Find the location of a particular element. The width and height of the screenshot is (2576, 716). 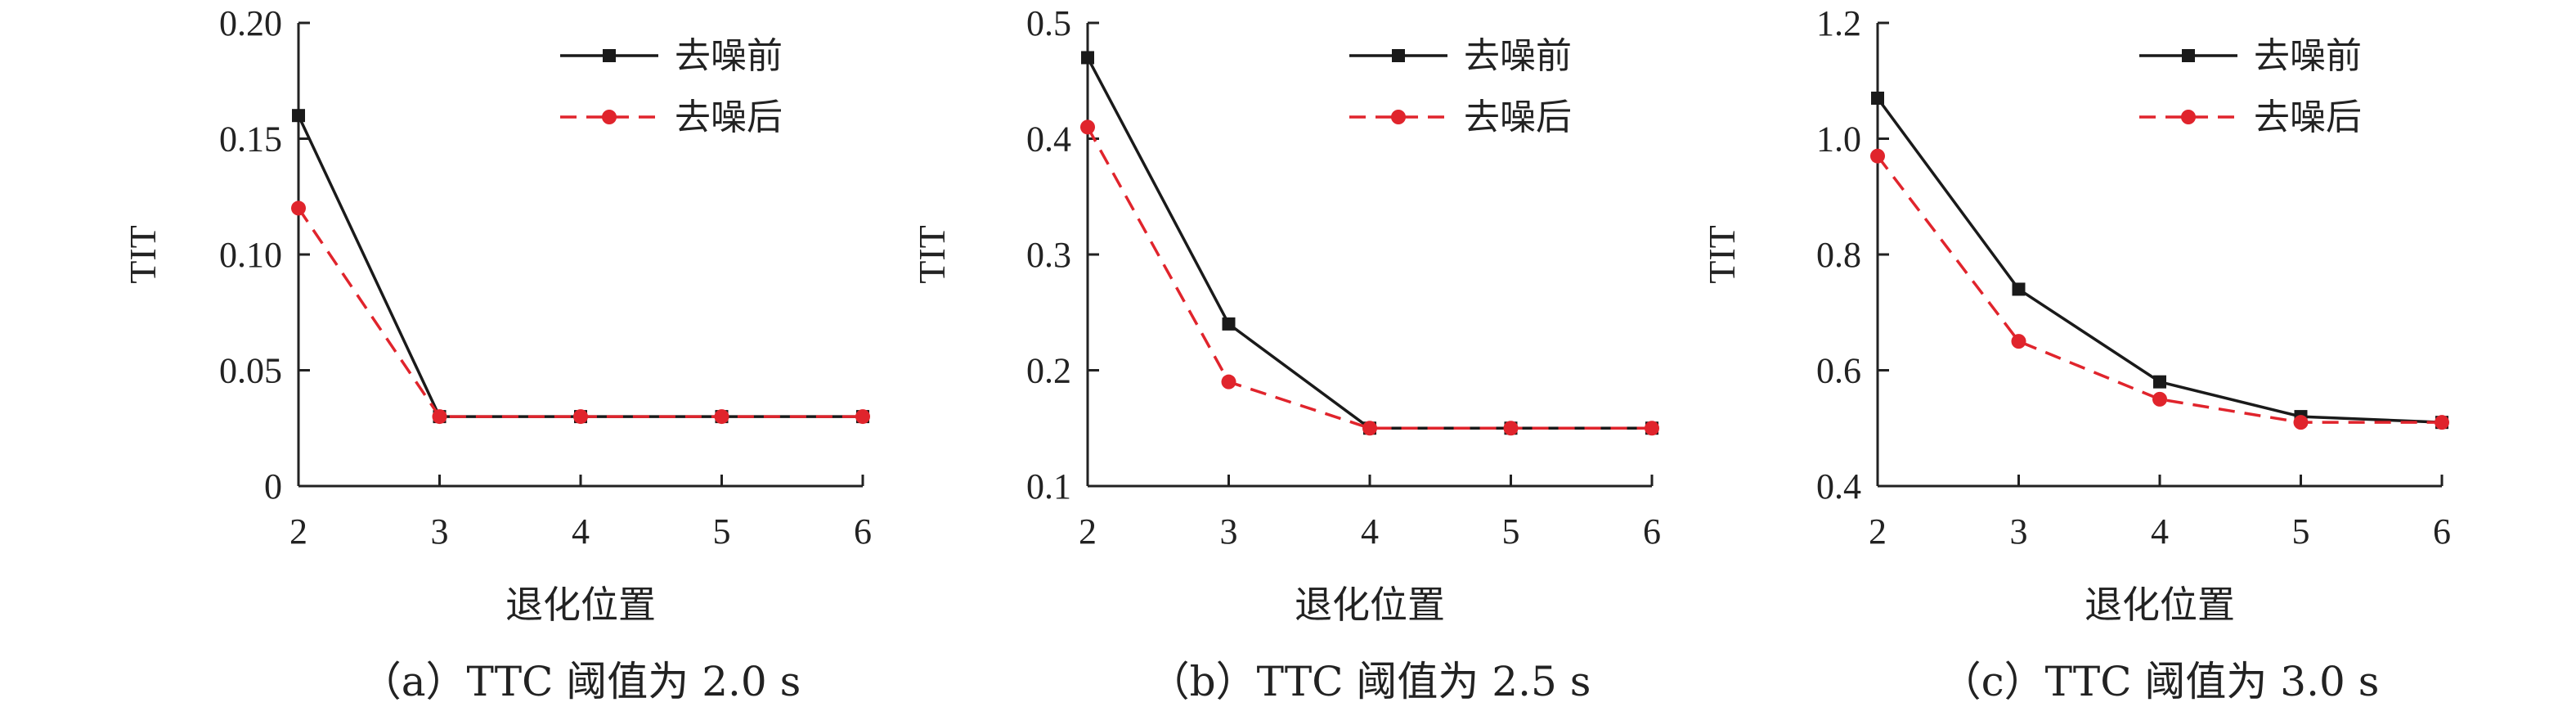

y-tick-label: 0.2 is located at coordinates (1048, 371).